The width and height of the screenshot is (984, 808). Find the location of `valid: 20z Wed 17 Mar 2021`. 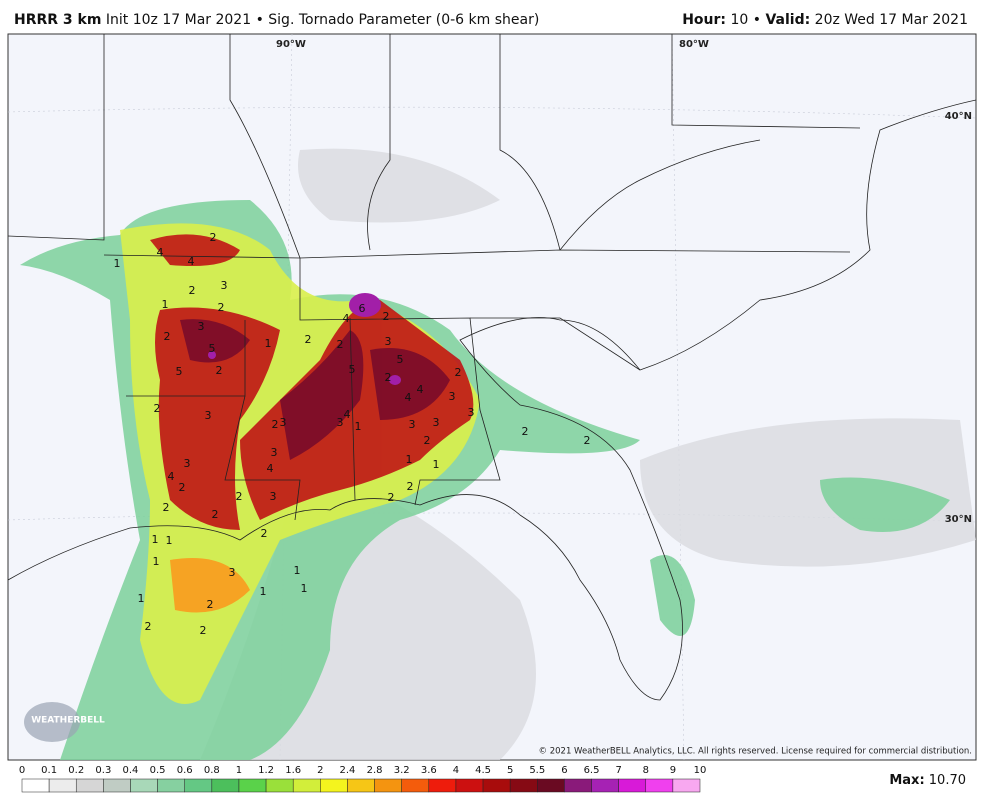

valid: 20z Wed 17 Mar 2021 is located at coordinates (891, 20).